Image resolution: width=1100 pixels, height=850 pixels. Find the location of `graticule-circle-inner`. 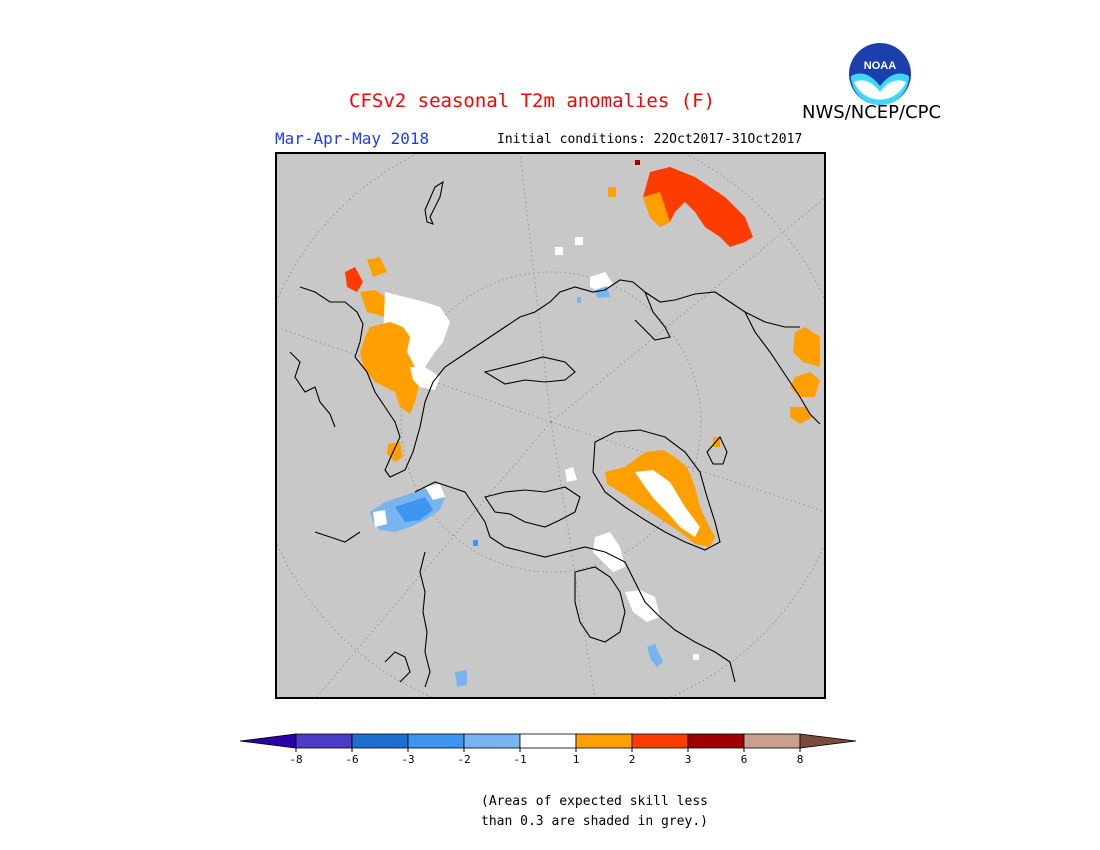

graticule-circle-inner is located at coordinates (551, 422).